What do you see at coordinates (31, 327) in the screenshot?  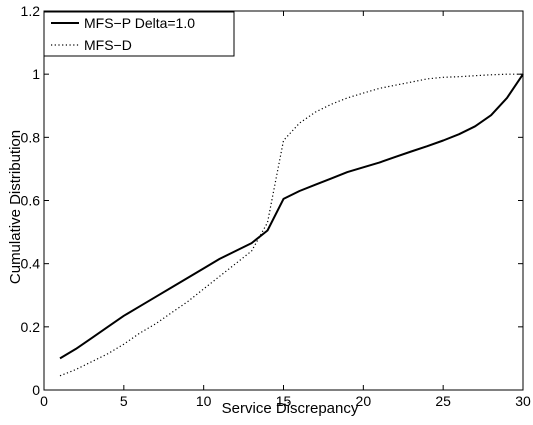 I see `y-tick-label: 0.2` at bounding box center [31, 327].